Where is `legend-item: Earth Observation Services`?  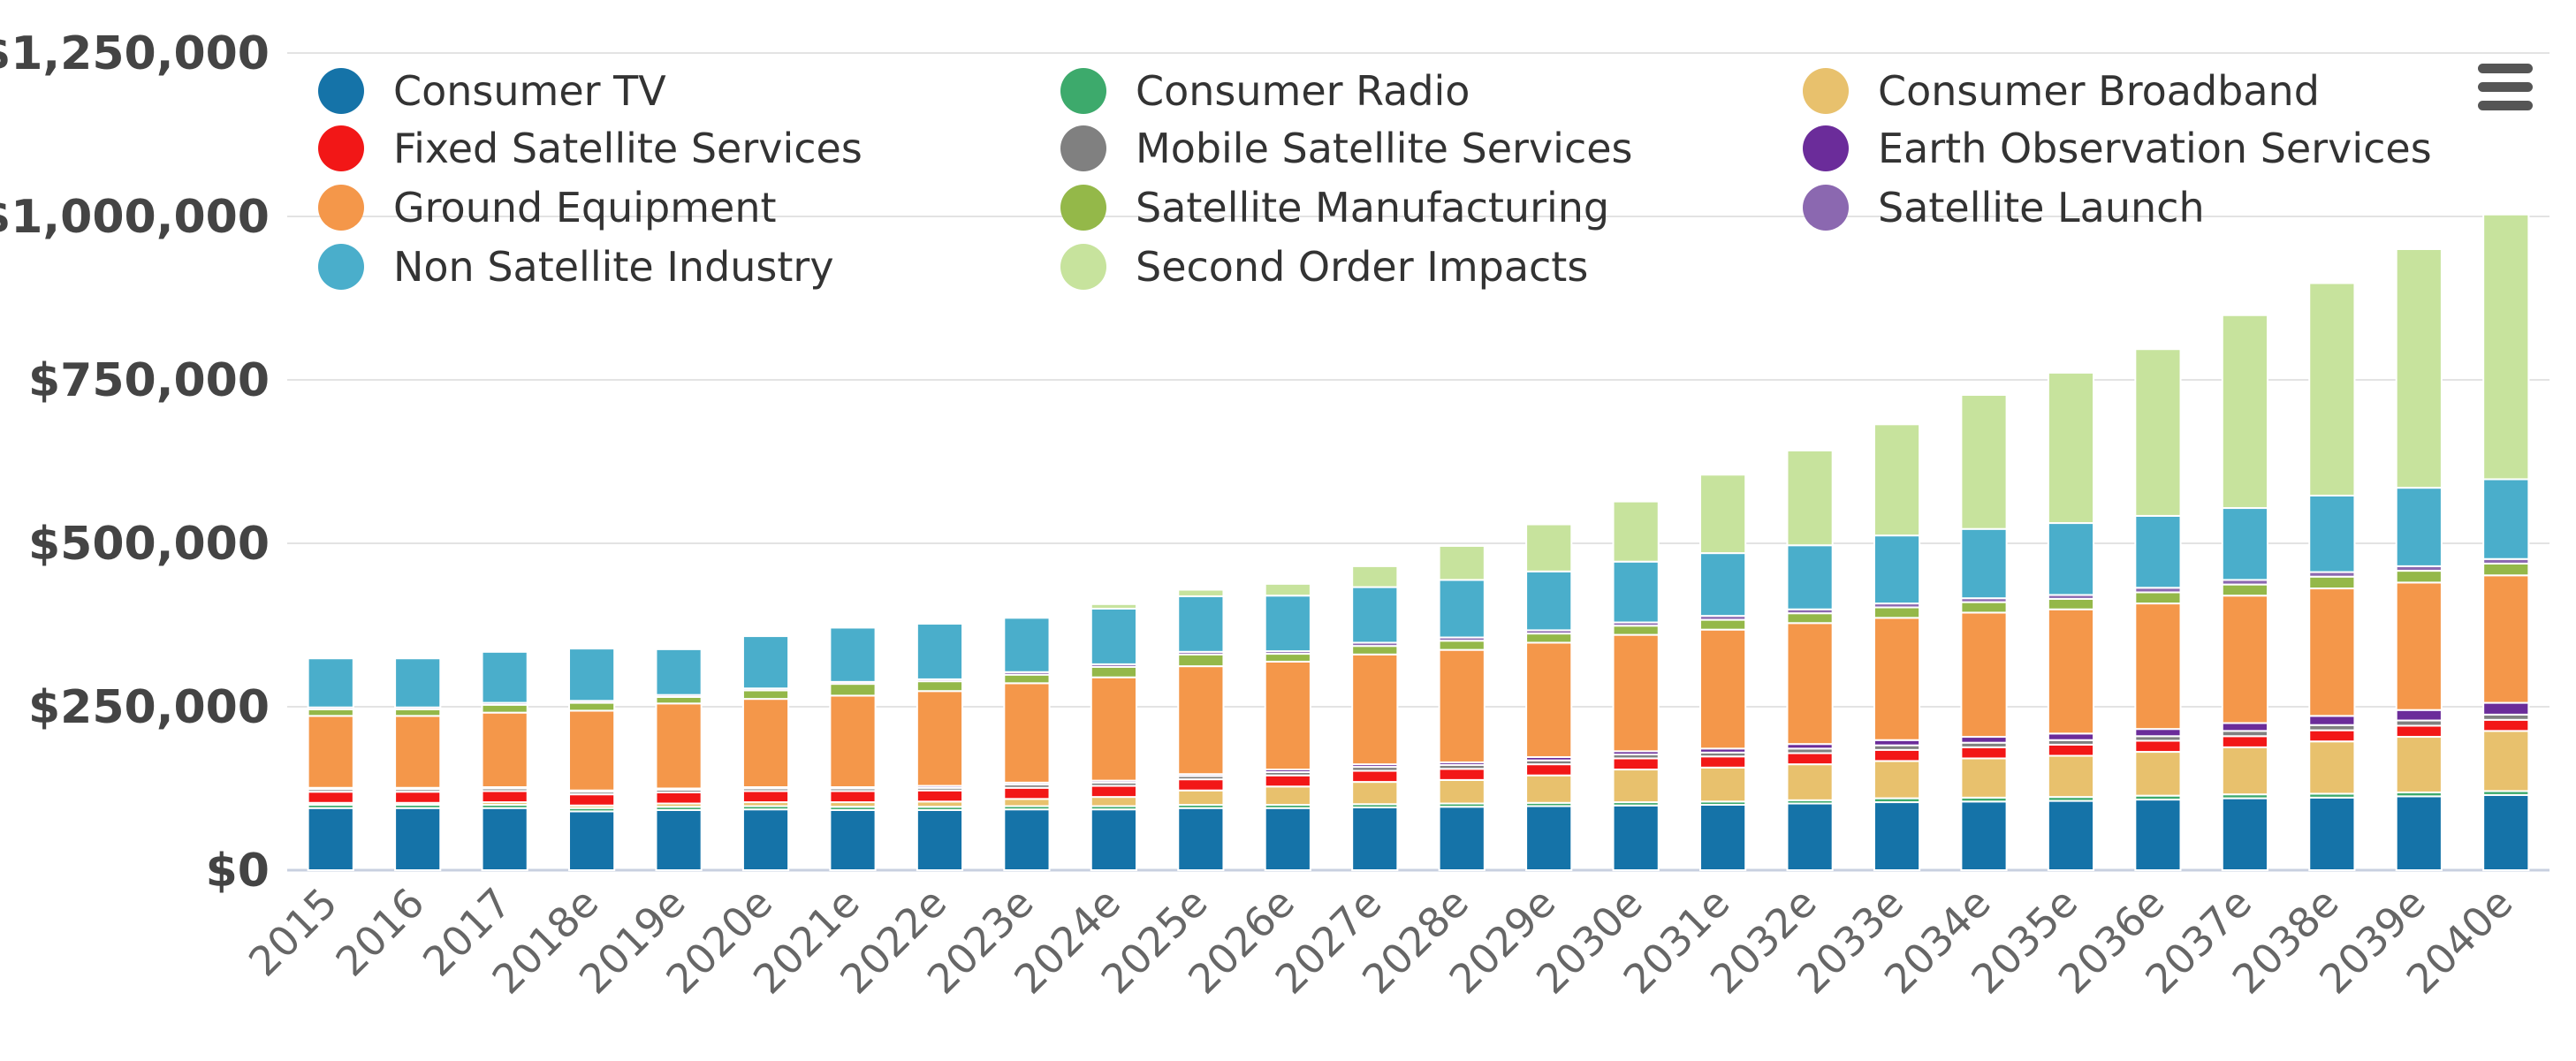 legend-item: Earth Observation Services is located at coordinates (2117, 149).